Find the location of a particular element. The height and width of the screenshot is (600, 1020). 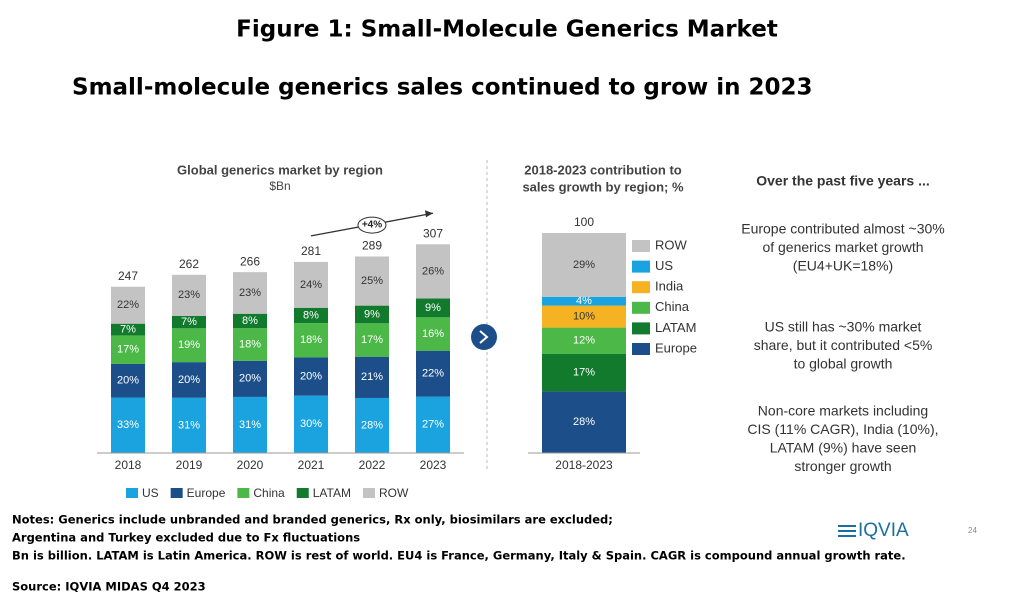

data-label: 29% is located at coordinates (584, 265).